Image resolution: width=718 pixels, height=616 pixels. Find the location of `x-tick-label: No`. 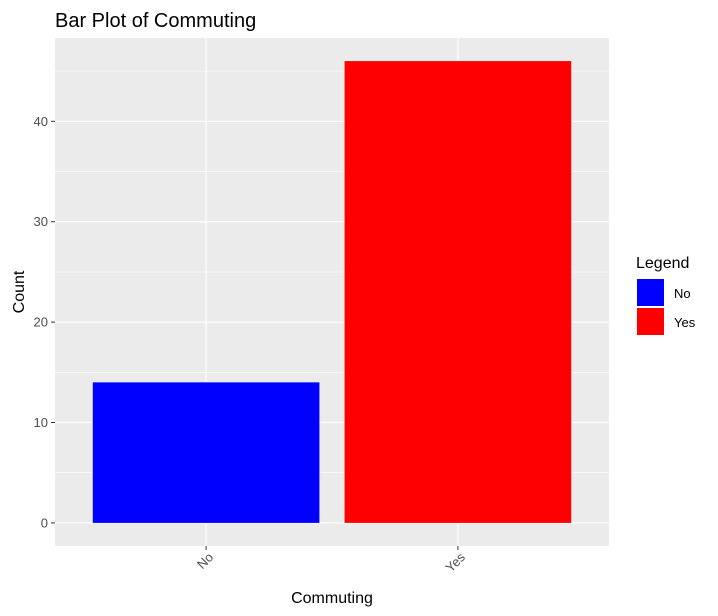

x-tick-label: No is located at coordinates (205, 561).